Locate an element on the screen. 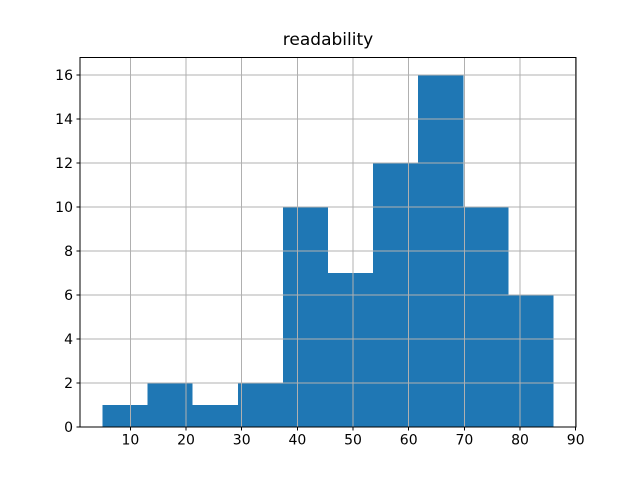 The image size is (640, 480). x-tick-label: 30 is located at coordinates (242, 441).